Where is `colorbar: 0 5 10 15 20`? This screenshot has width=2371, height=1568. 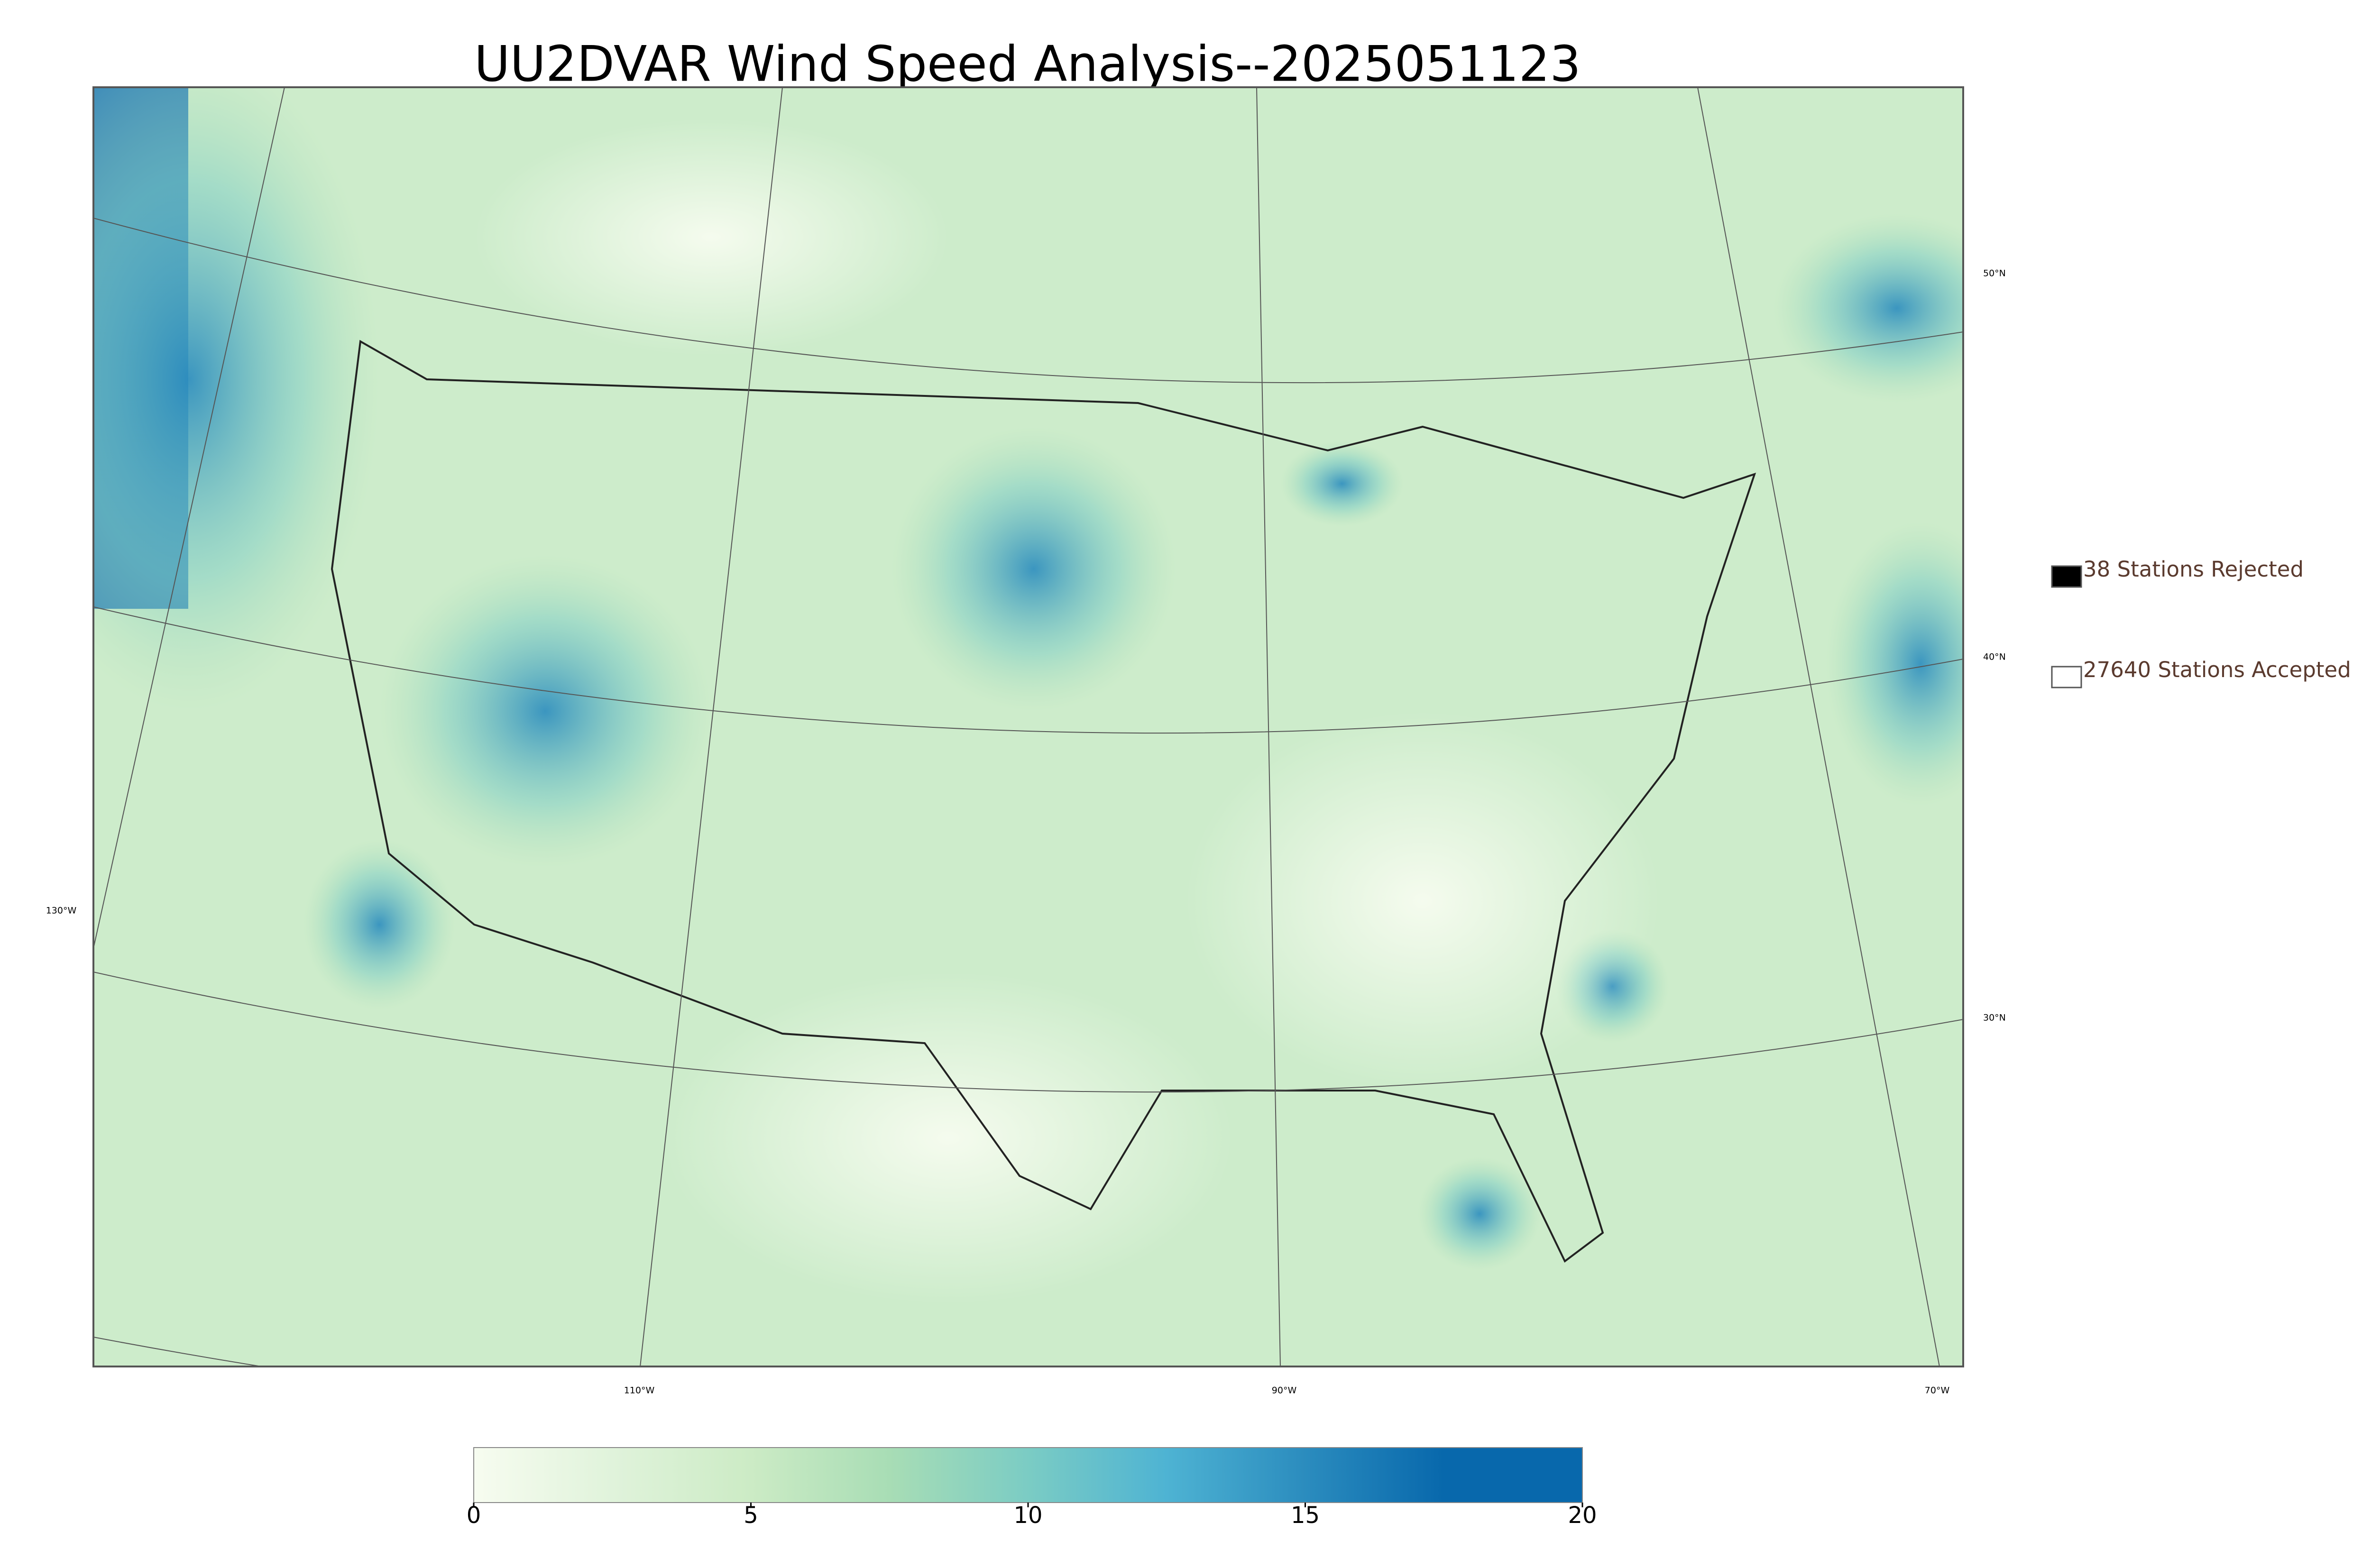
colorbar: 0 5 10 15 20 is located at coordinates (1032, 1488).